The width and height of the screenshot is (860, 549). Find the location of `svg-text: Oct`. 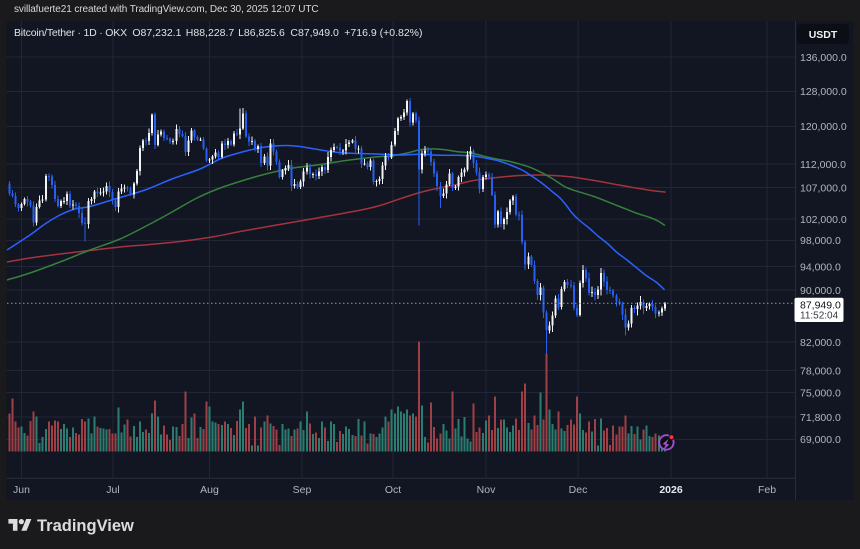

svg-text: Oct is located at coordinates (393, 490).